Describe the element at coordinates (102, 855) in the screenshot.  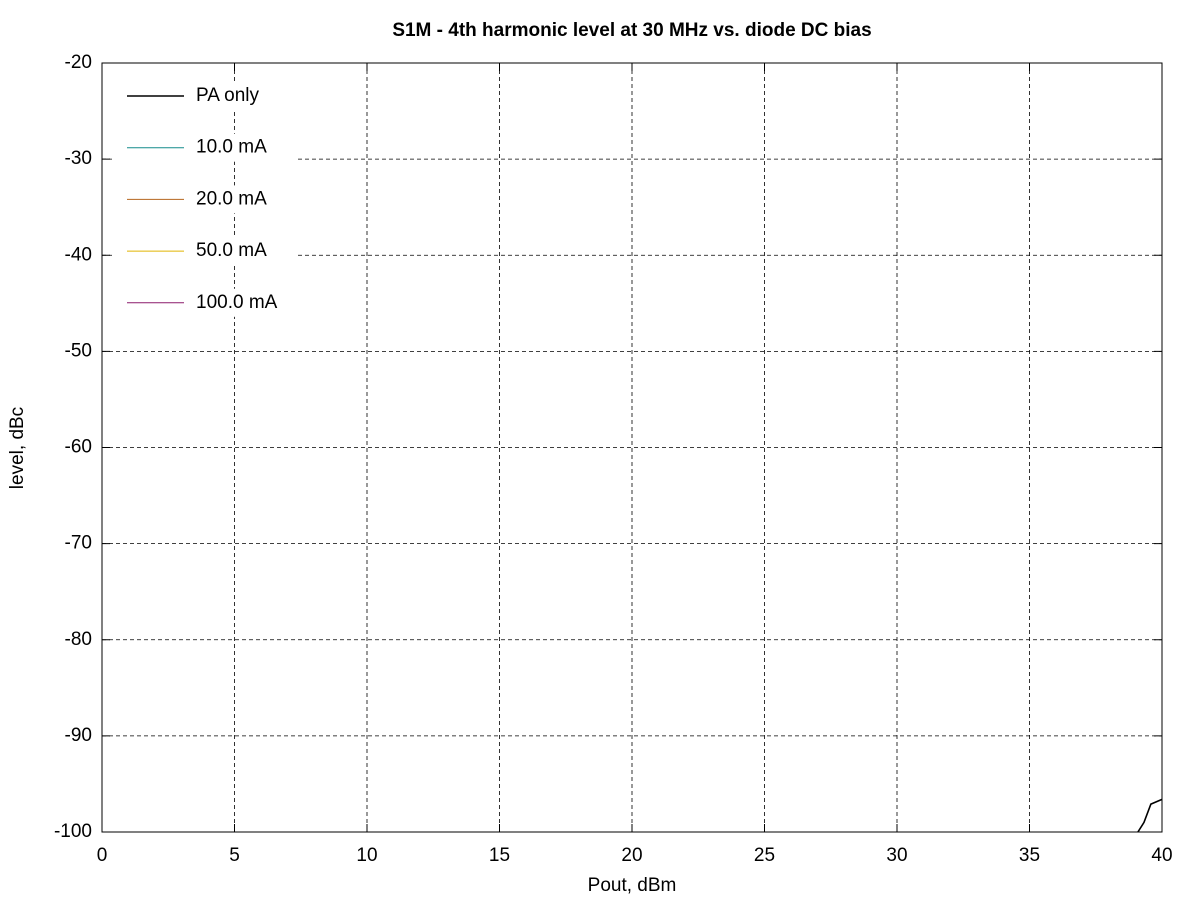
I see `x-tick-label: 0` at that location.